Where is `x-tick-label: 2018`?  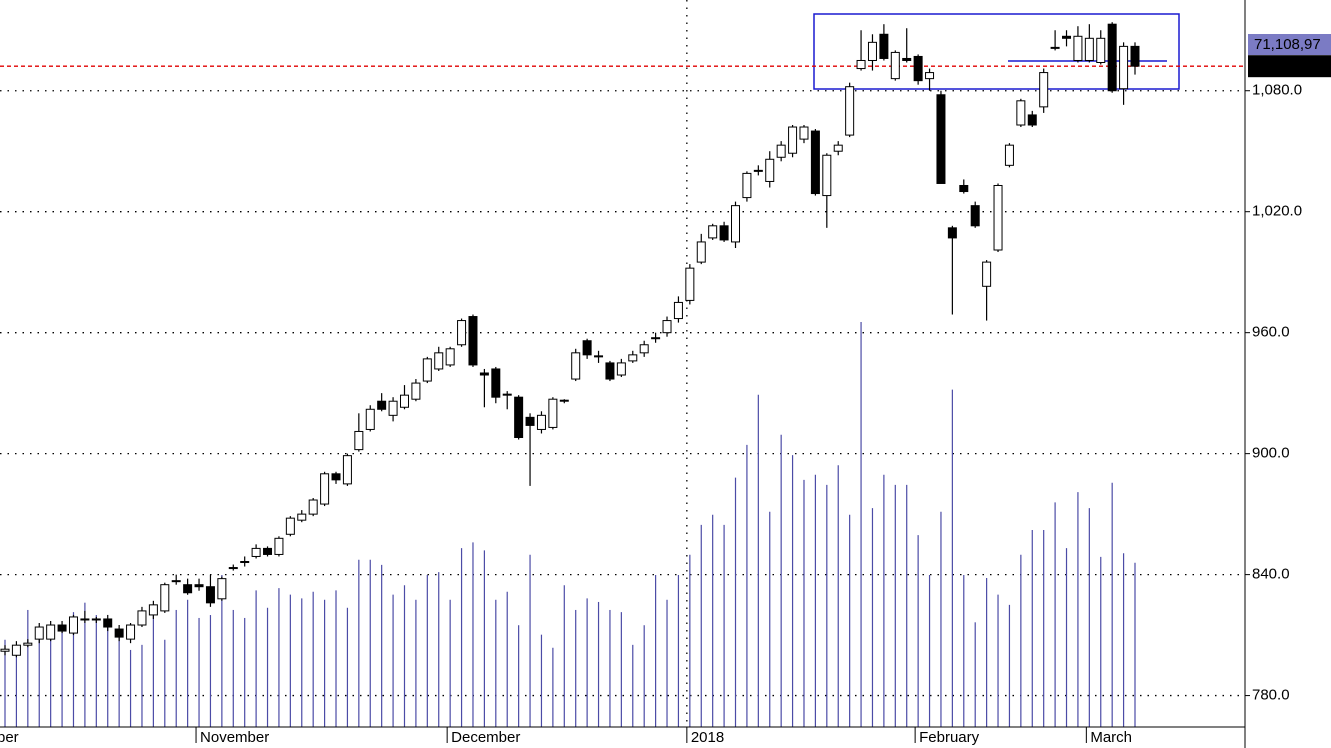 x-tick-label: 2018 is located at coordinates (707, 737).